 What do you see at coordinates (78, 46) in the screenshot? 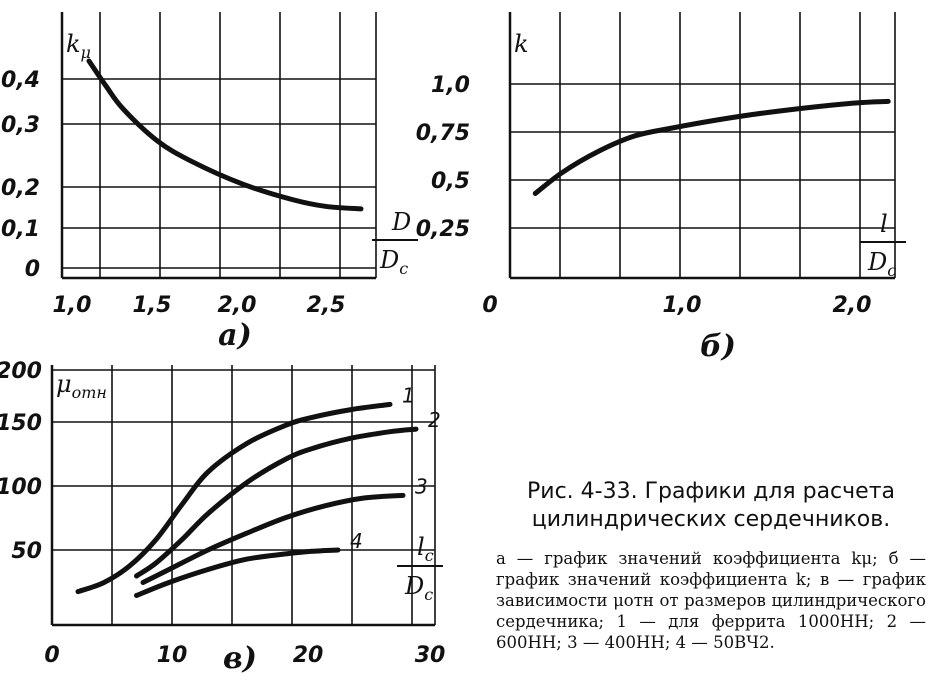
I see `y-axis-label: kμ` at bounding box center [78, 46].